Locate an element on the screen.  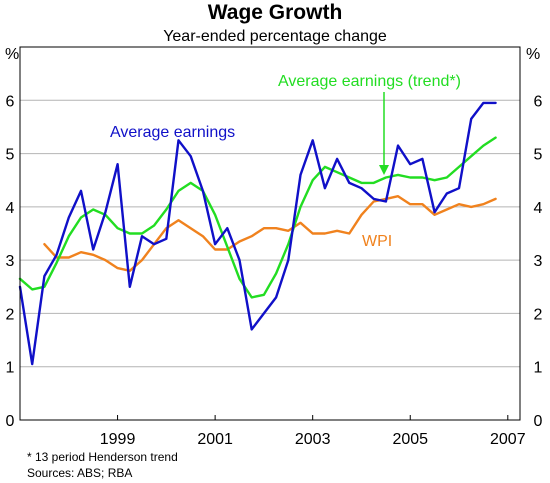
trend-pointer-arrow is located at coordinates (384, 133).